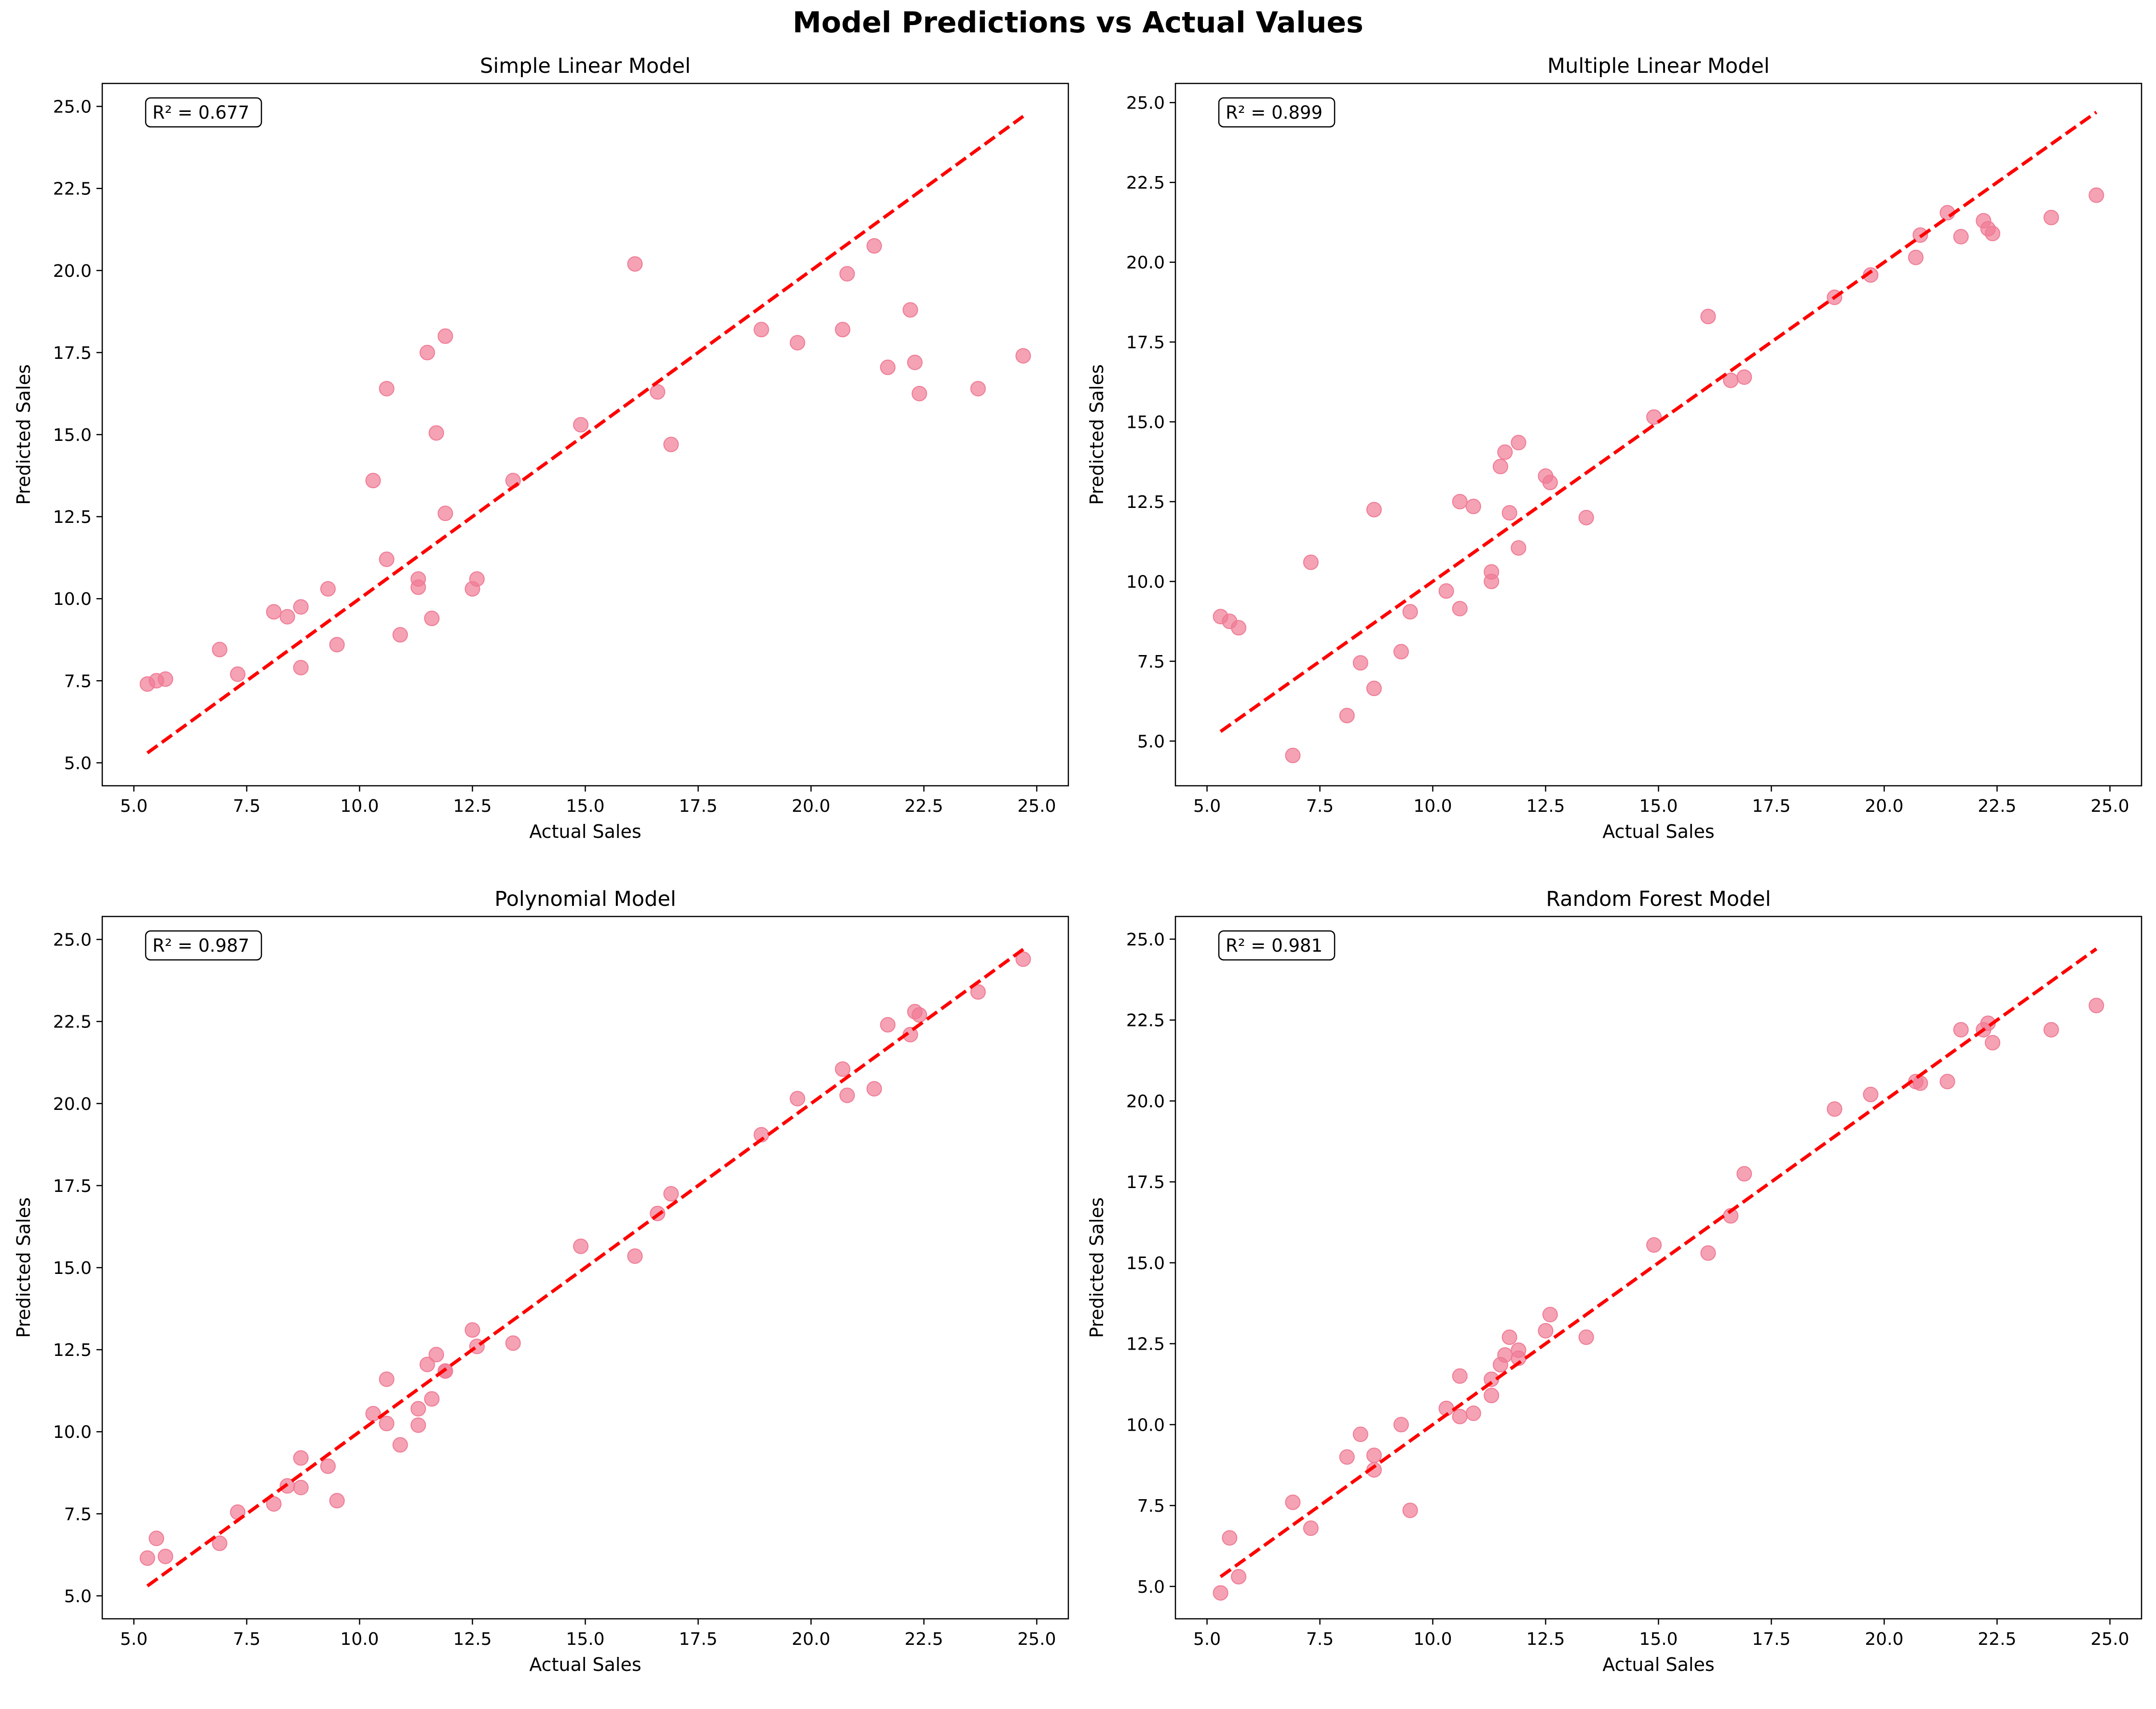 This screenshot has width=2156, height=1709. I want to click on y-tick-label: 20.0, so click(1145, 263).